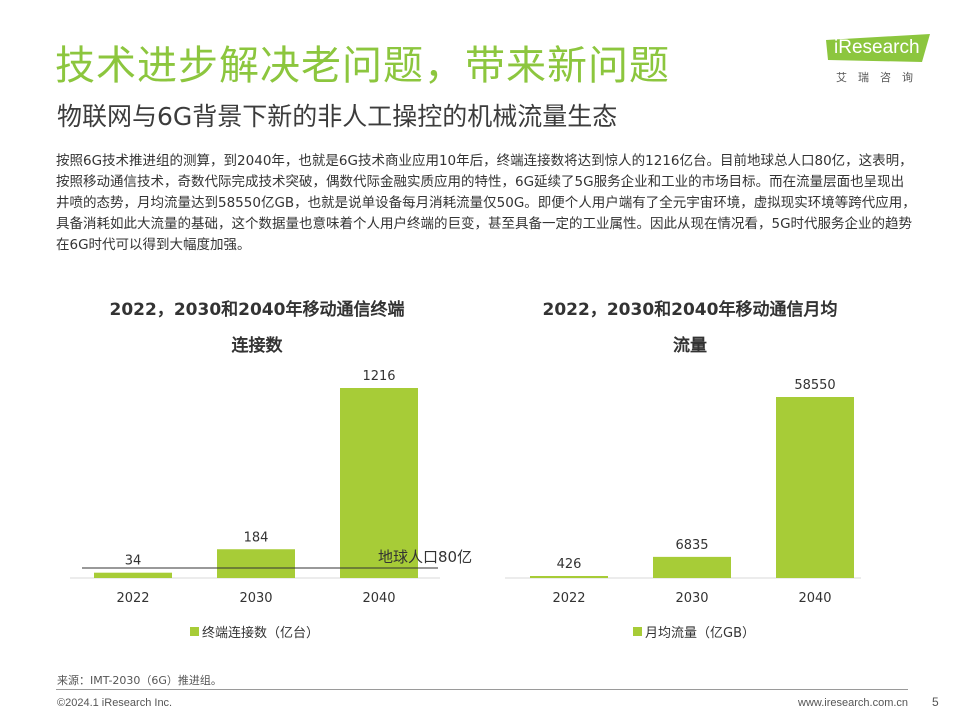 Image resolution: width=960 pixels, height=720 pixels. What do you see at coordinates (133, 561) in the screenshot?
I see `chart1-value-label-2022: 34` at bounding box center [133, 561].